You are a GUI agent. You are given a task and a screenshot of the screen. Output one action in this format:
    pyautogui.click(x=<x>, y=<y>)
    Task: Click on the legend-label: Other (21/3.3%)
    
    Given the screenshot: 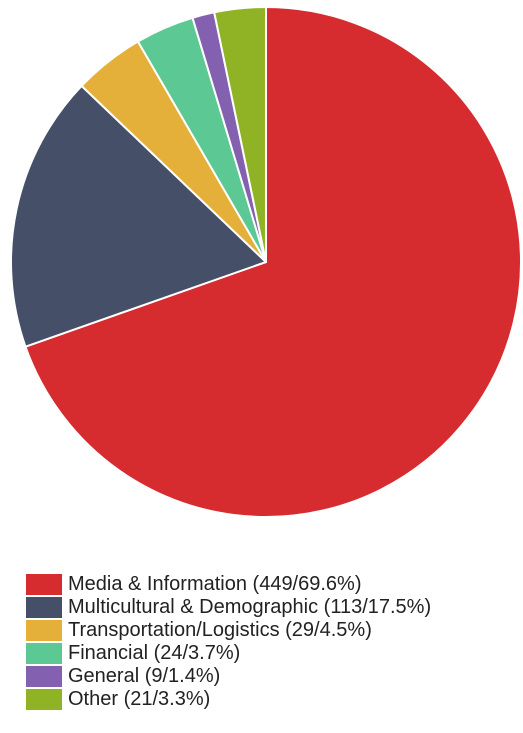 What is the action you would take?
    pyautogui.click(x=139, y=699)
    